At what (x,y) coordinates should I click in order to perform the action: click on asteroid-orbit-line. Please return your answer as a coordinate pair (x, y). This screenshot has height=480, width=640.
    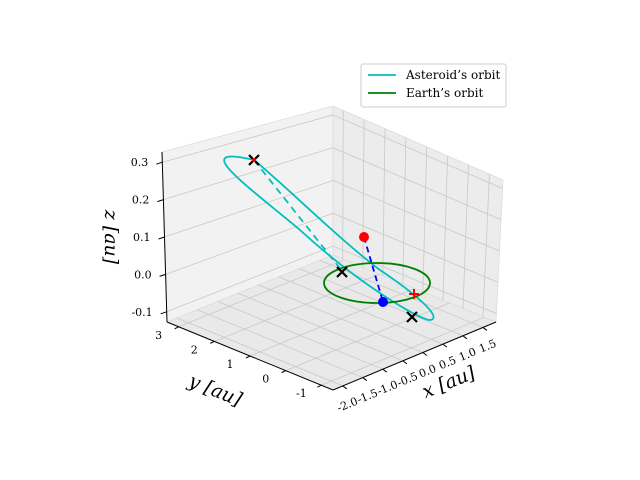
    Looking at the image, I should click on (329, 238).